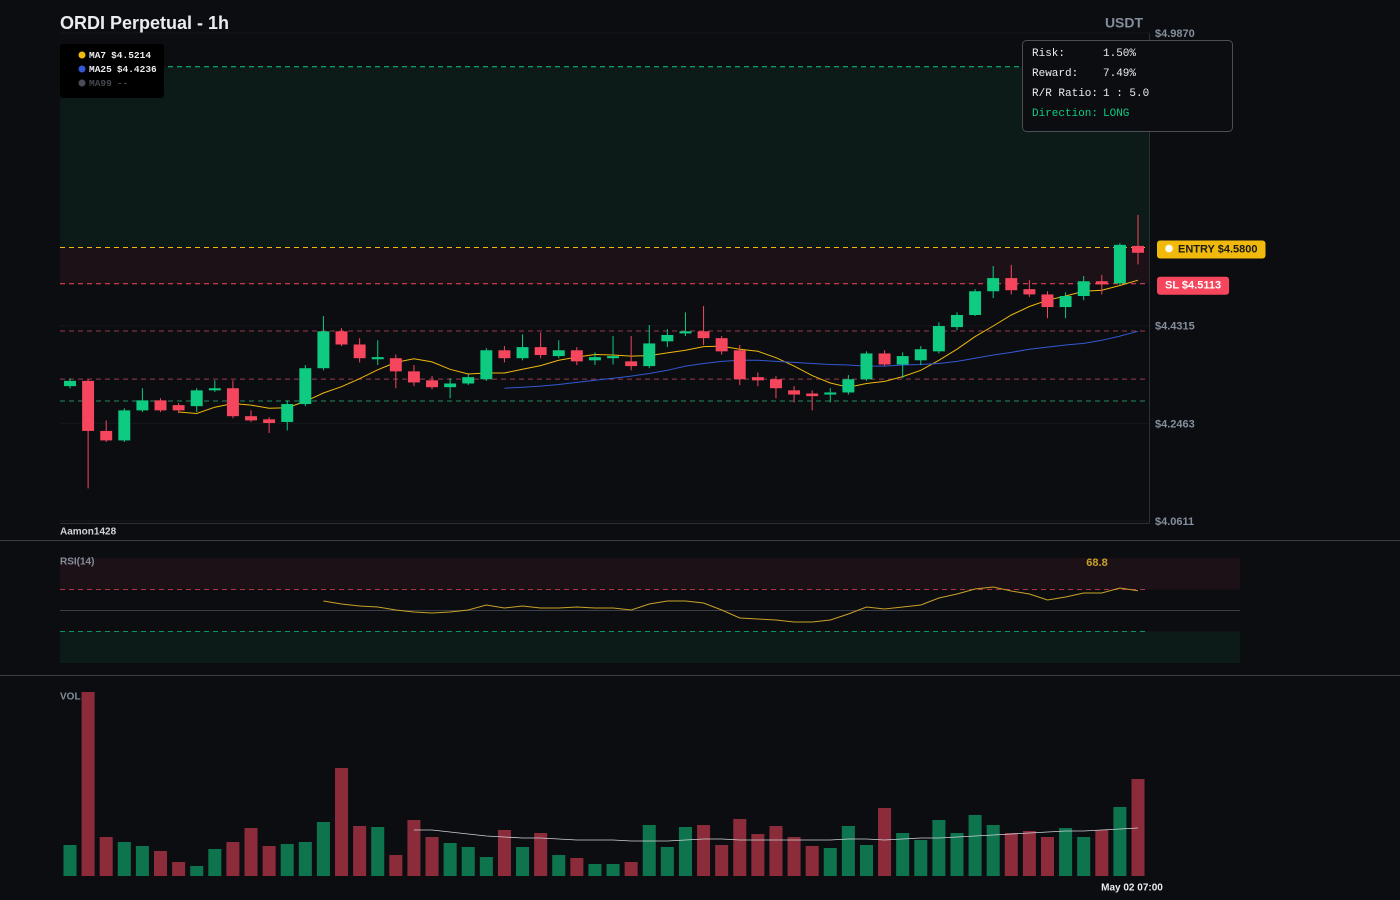  I want to click on rsi-value-label: 68.8, so click(1096, 563).